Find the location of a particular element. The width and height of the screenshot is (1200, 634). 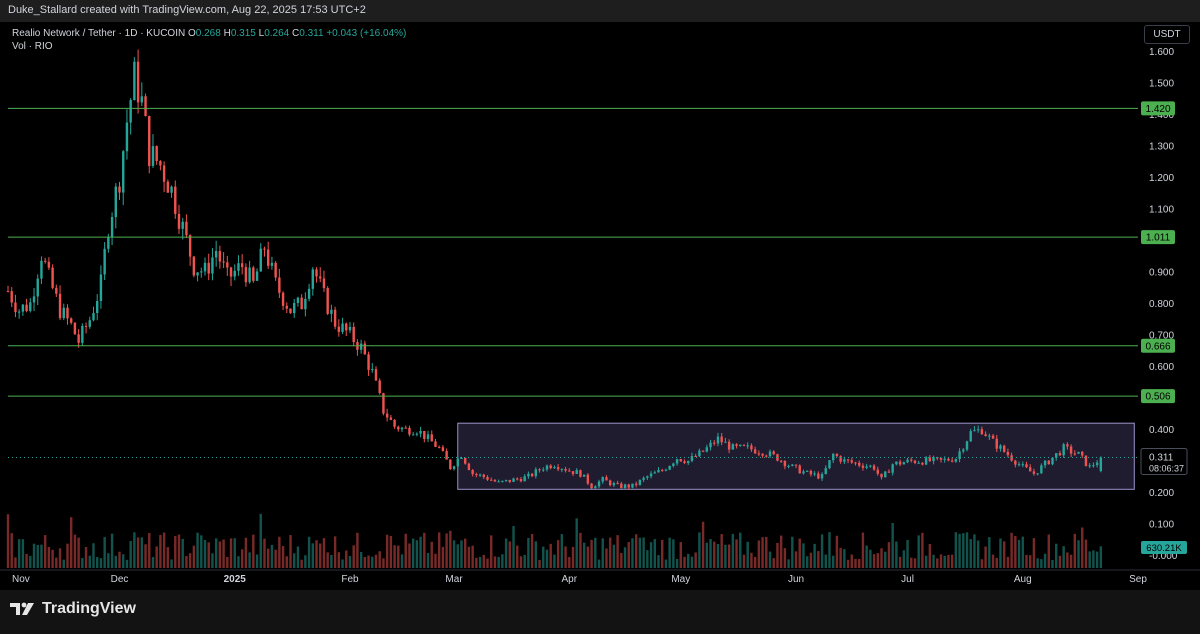

currency-button: USDT is located at coordinates (1167, 34).